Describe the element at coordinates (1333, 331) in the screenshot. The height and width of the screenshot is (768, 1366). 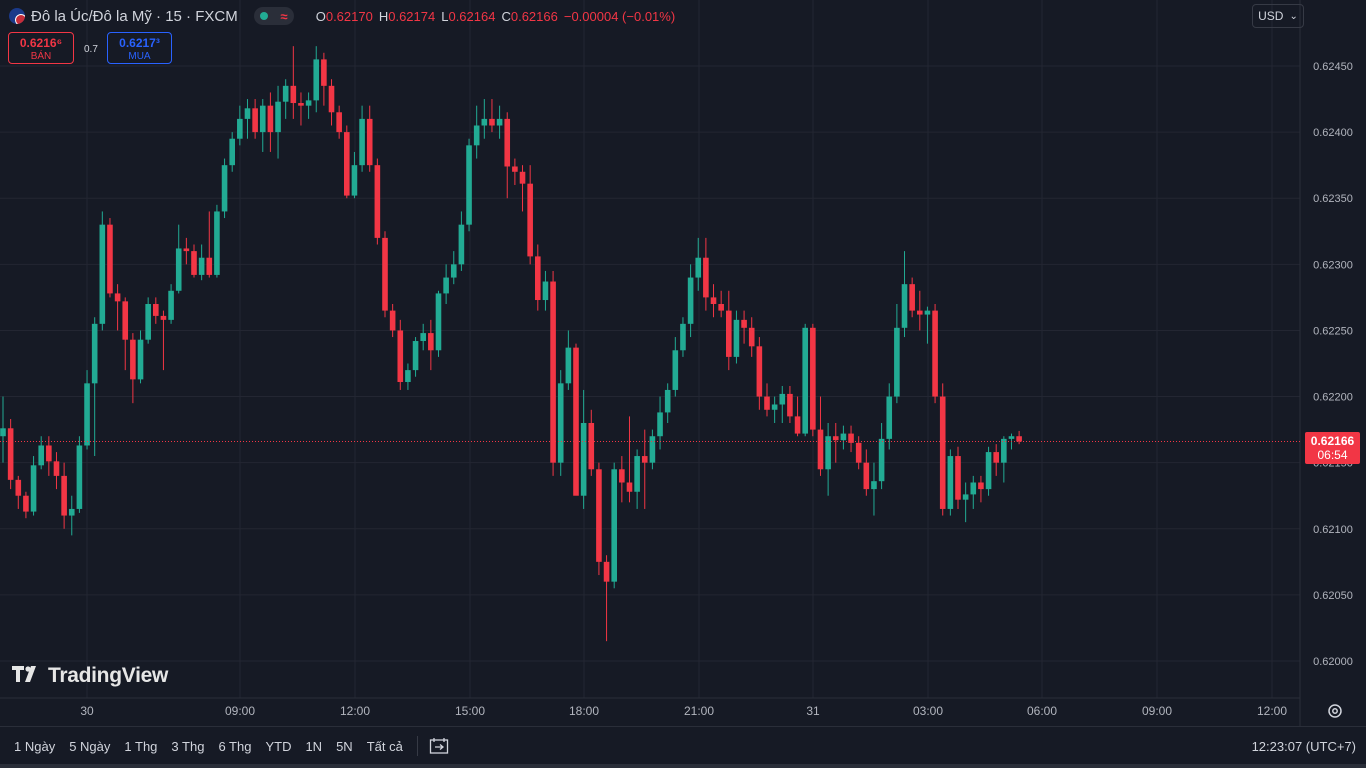
I see `y-tick-label: 0.62250` at that location.